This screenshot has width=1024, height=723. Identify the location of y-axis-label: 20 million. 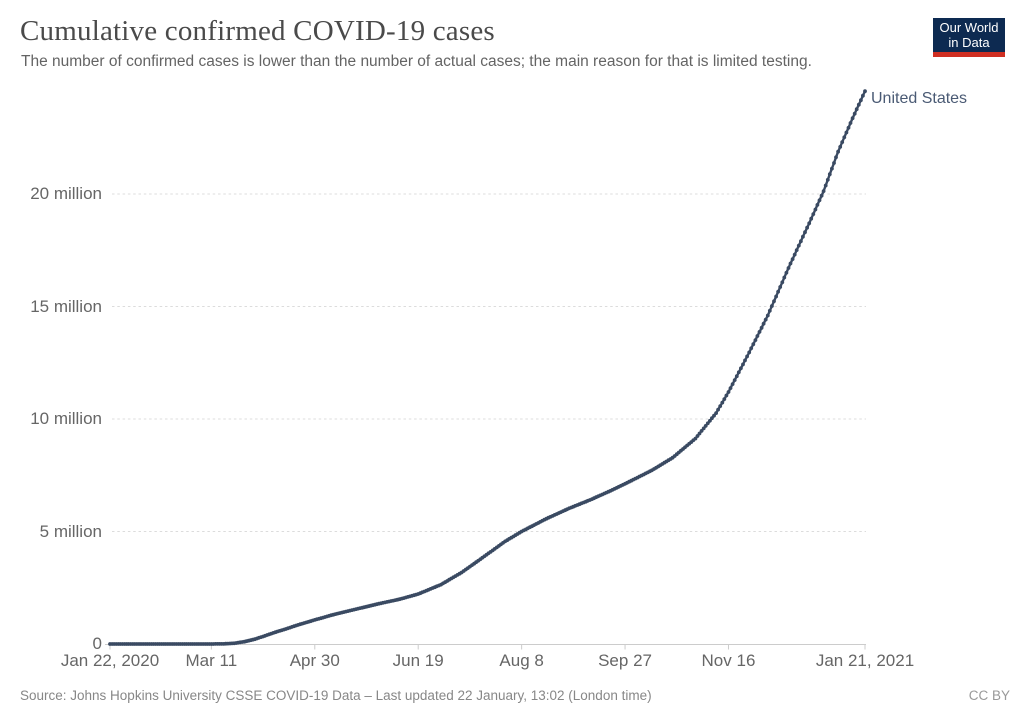
(66, 193).